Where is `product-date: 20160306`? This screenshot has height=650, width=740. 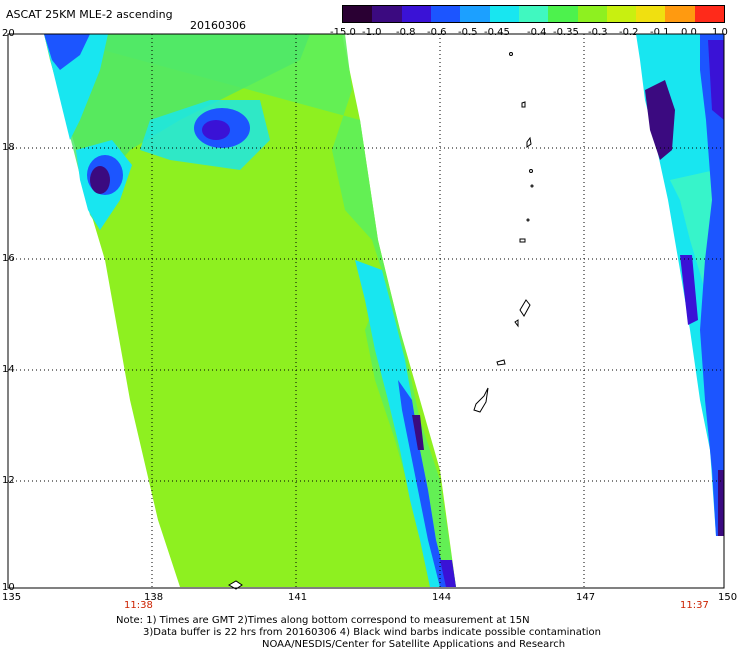
product-date: 20160306 is located at coordinates (218, 25).